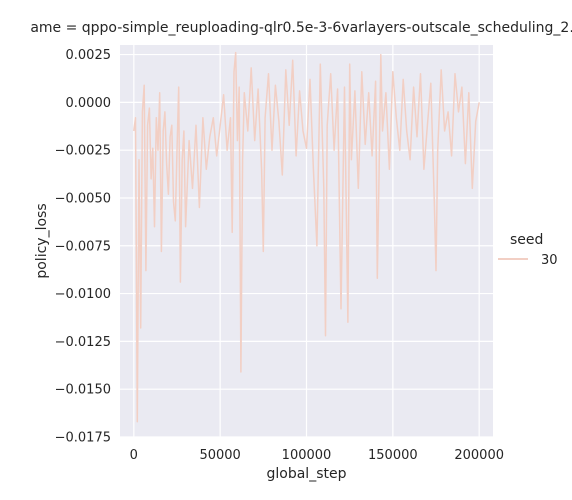 This screenshot has width=572, height=500. Describe the element at coordinates (83, 246) in the screenshot. I see `y-tick-label: −0.0075` at that location.